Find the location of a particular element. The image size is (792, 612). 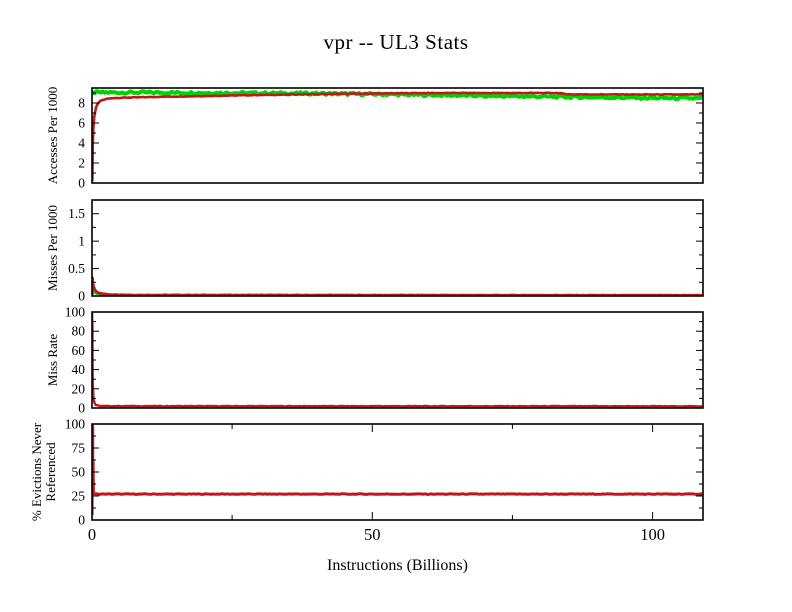

y-tick-label: 75 is located at coordinates (79, 448).